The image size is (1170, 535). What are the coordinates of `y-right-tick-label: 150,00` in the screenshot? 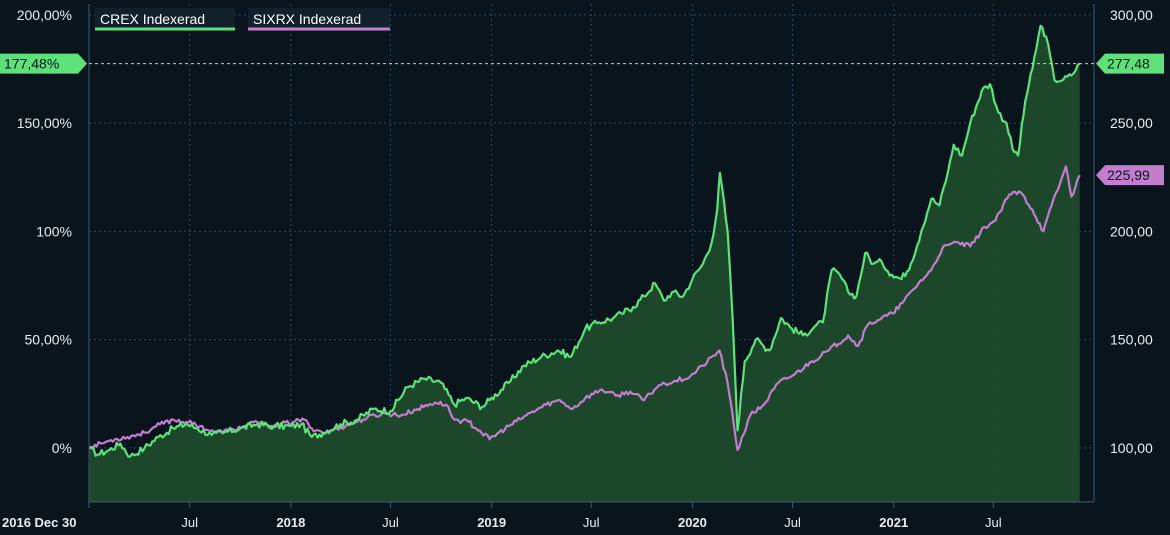 It's located at (1131, 340).